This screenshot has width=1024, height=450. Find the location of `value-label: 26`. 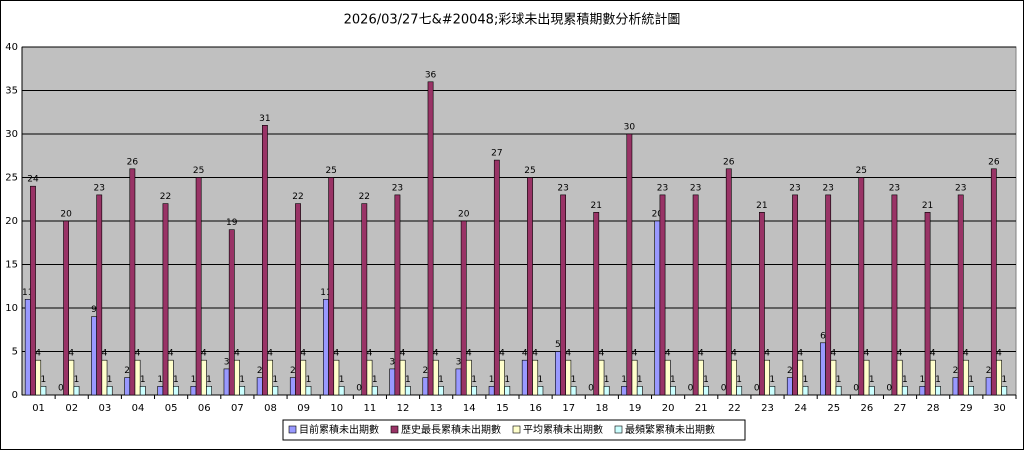

value-label: 26 is located at coordinates (729, 162).